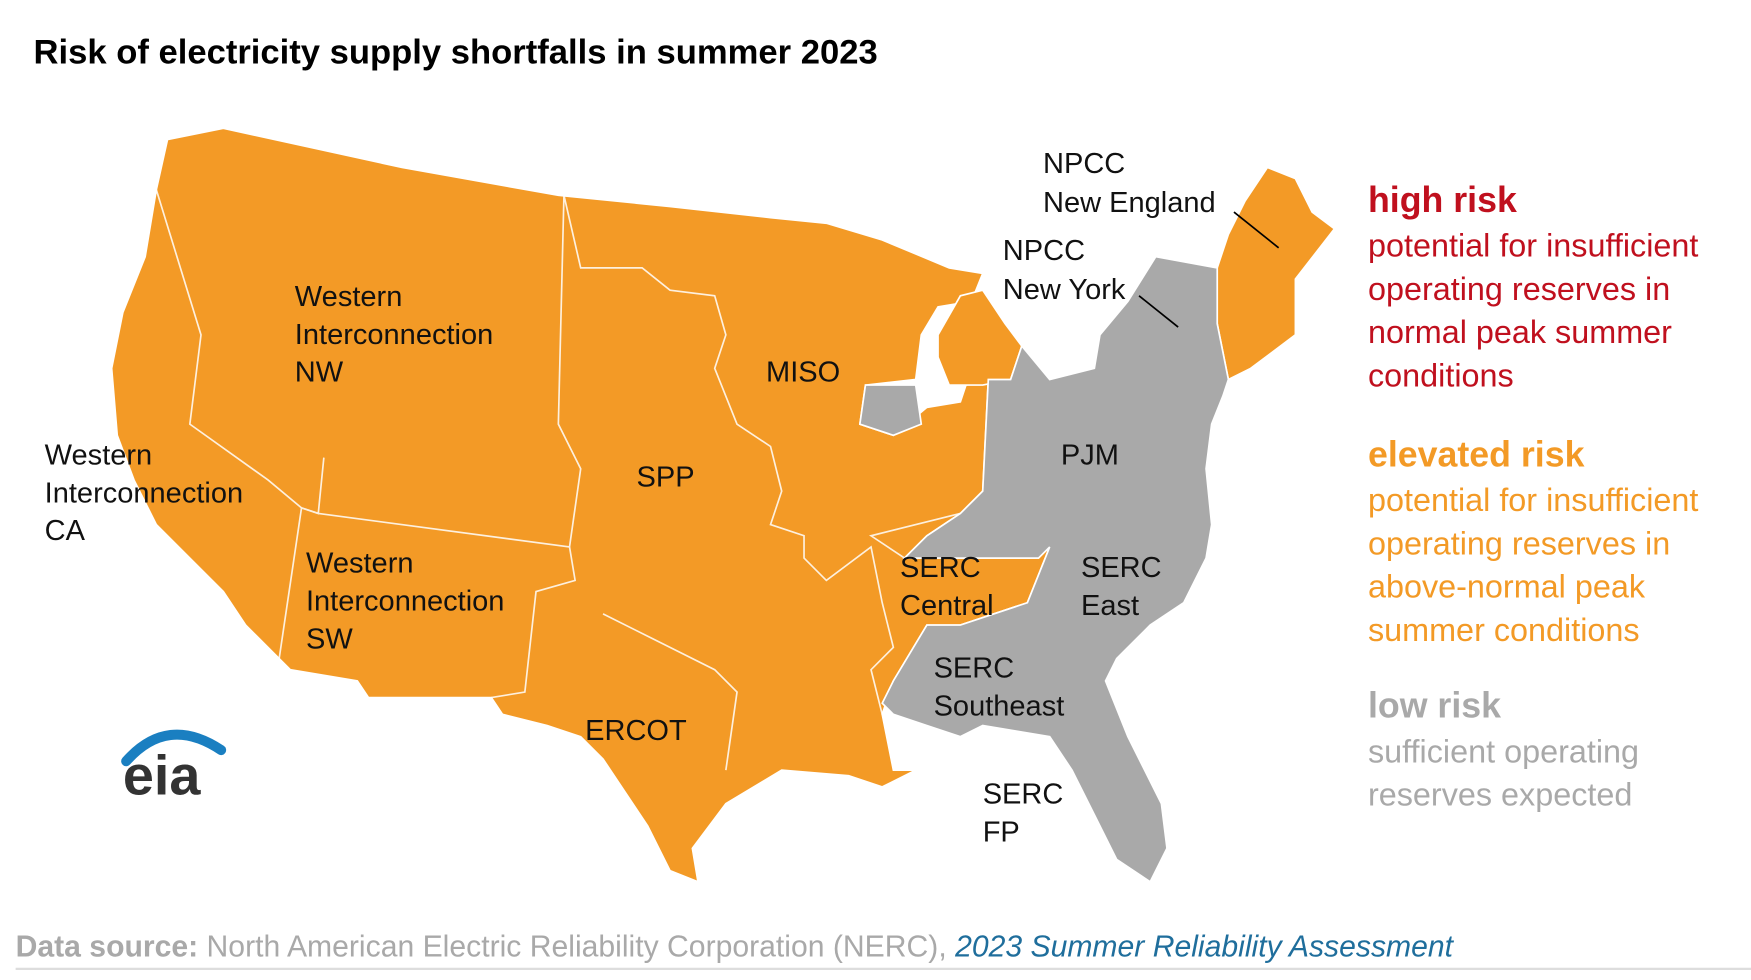 The height and width of the screenshot is (980, 1751). I want to click on legend-description: normal peak summer, so click(1520, 332).